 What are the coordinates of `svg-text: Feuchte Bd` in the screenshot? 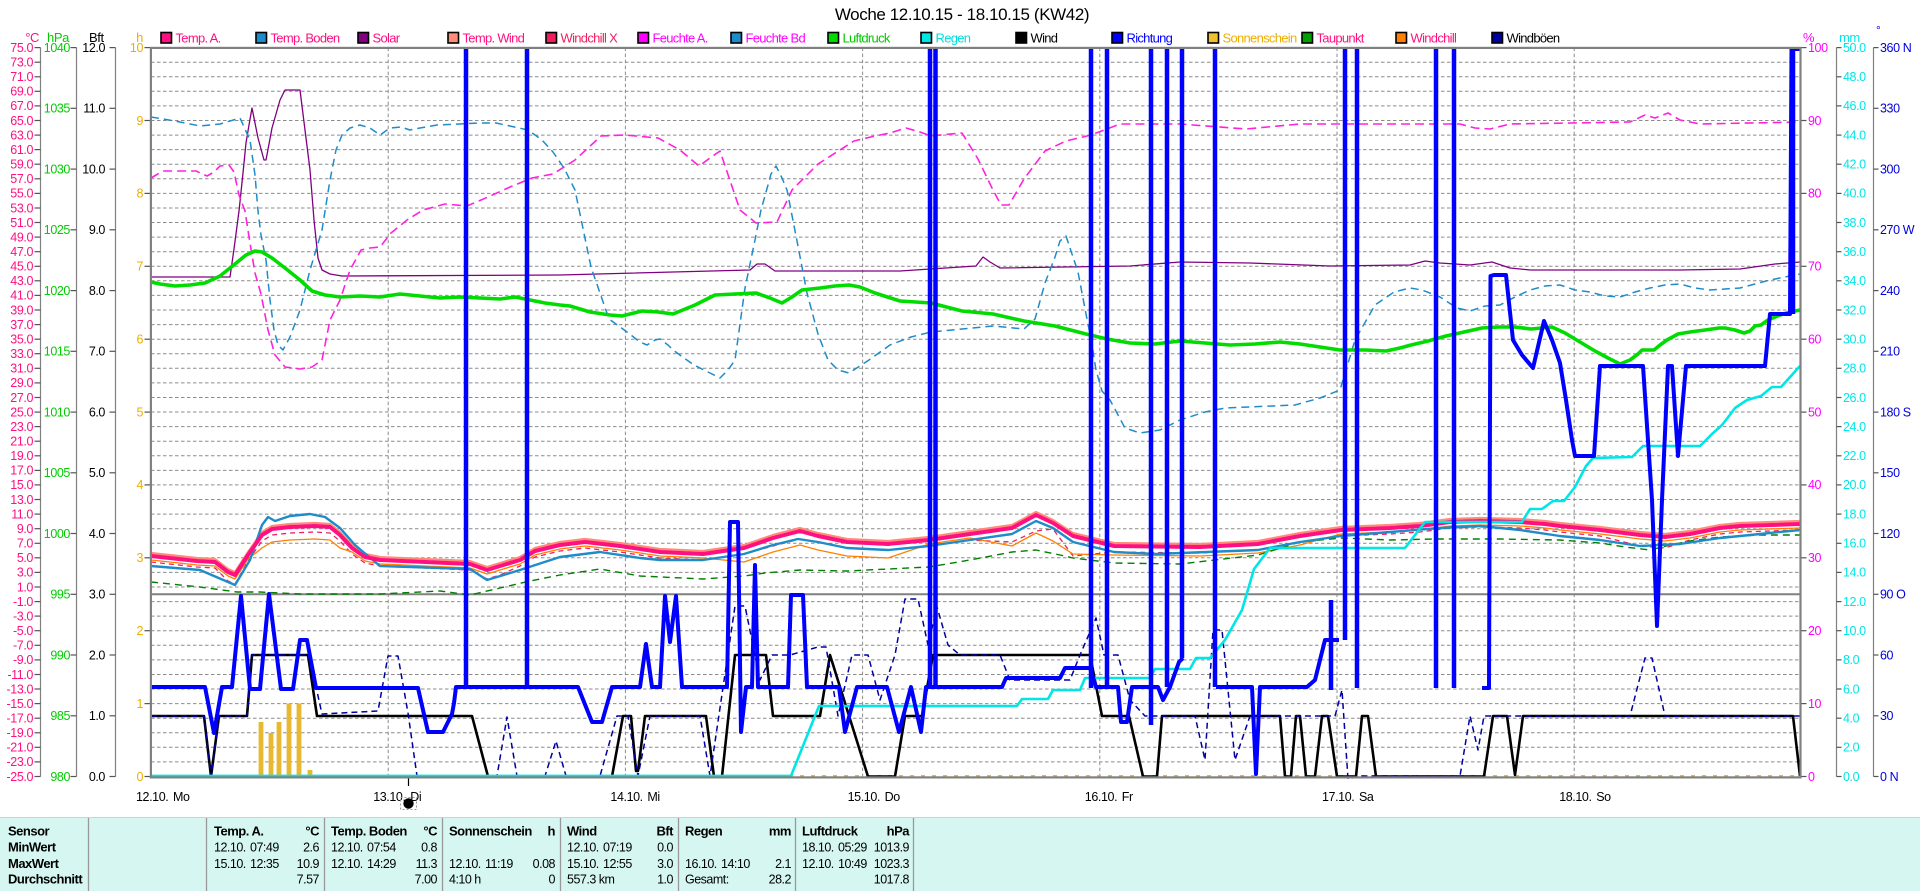 It's located at (776, 38).